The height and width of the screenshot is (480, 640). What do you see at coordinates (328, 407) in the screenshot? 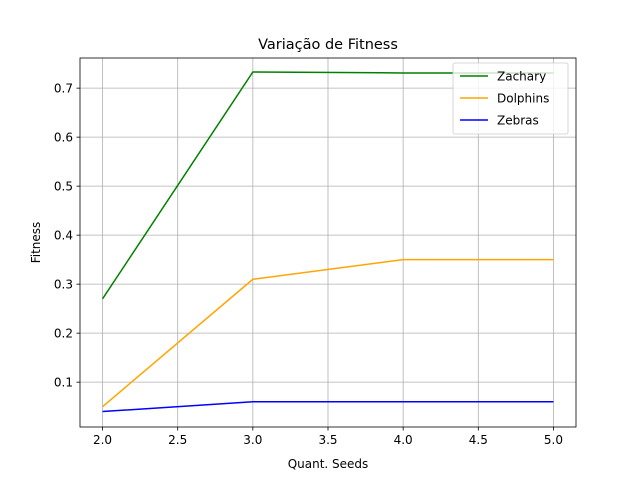
I see `series-line-zebras` at bounding box center [328, 407].